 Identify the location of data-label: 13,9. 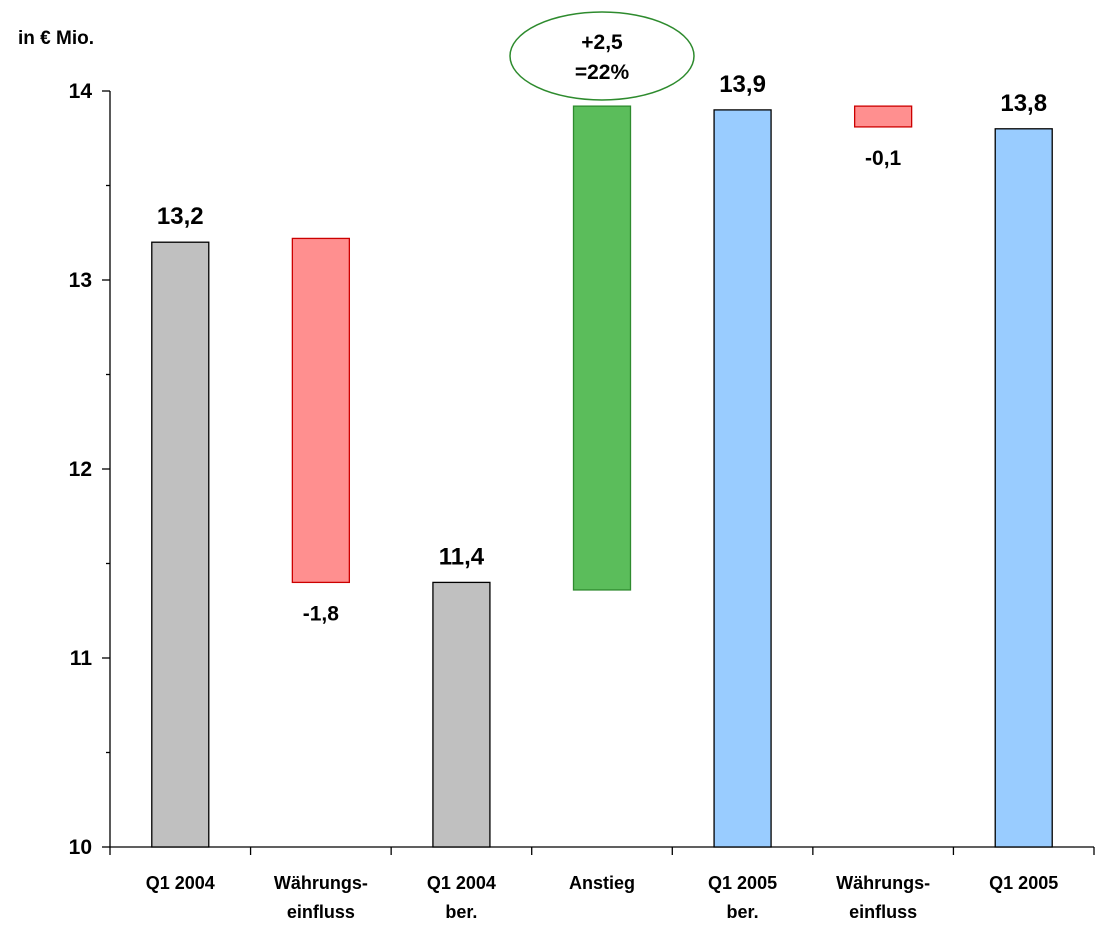
(742, 84).